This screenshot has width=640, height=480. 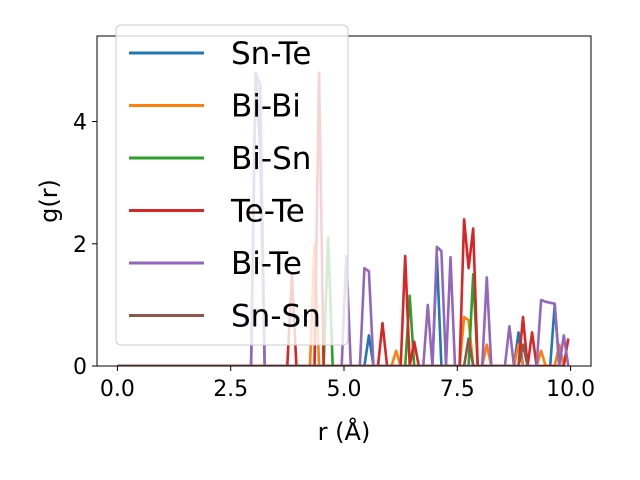 I want to click on x-tick-label: 2.5, so click(x=230, y=389).